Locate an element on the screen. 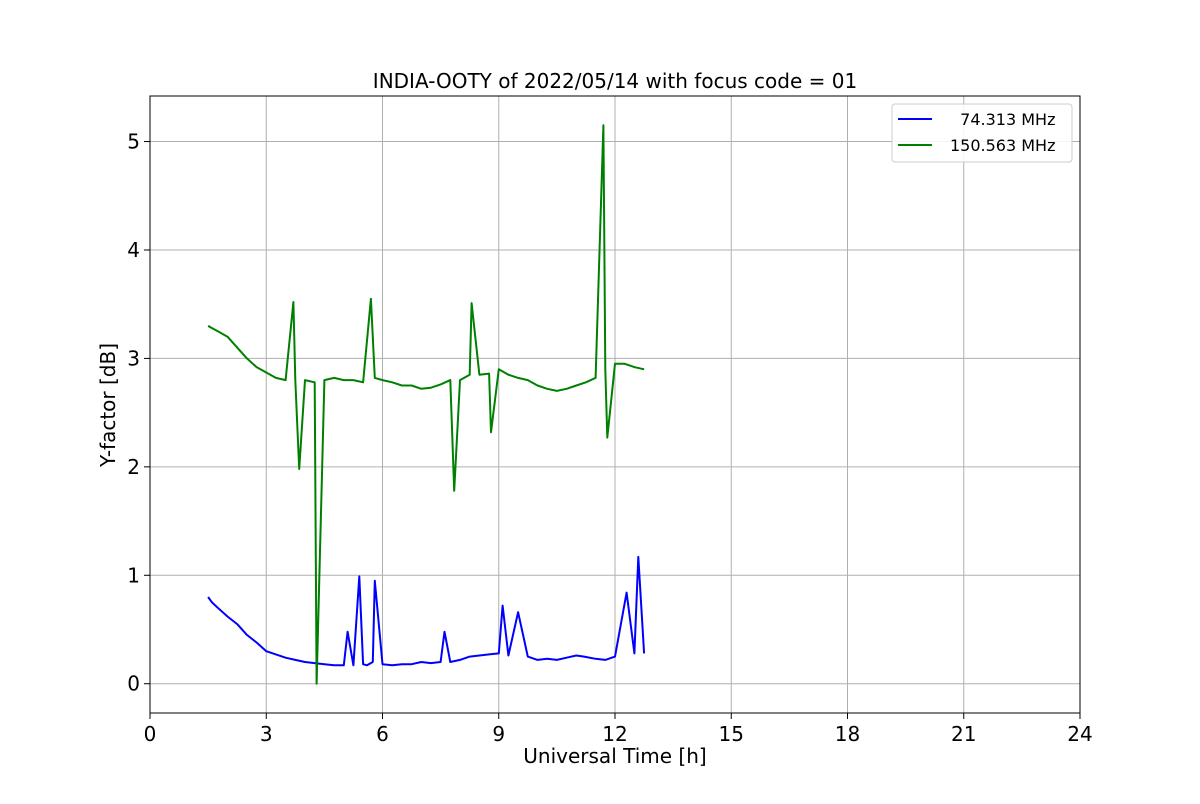  legend-label-0: 74.313 MHz is located at coordinates (1002, 119).